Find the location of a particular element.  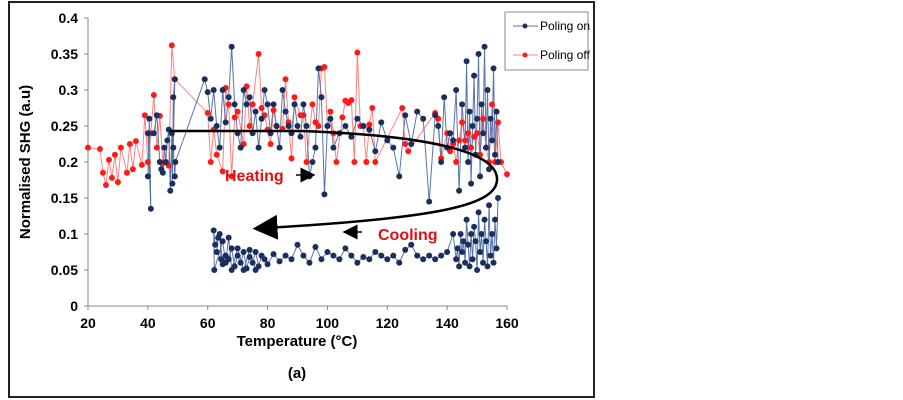

y-tick-label: 0.35 is located at coordinates (64, 54).